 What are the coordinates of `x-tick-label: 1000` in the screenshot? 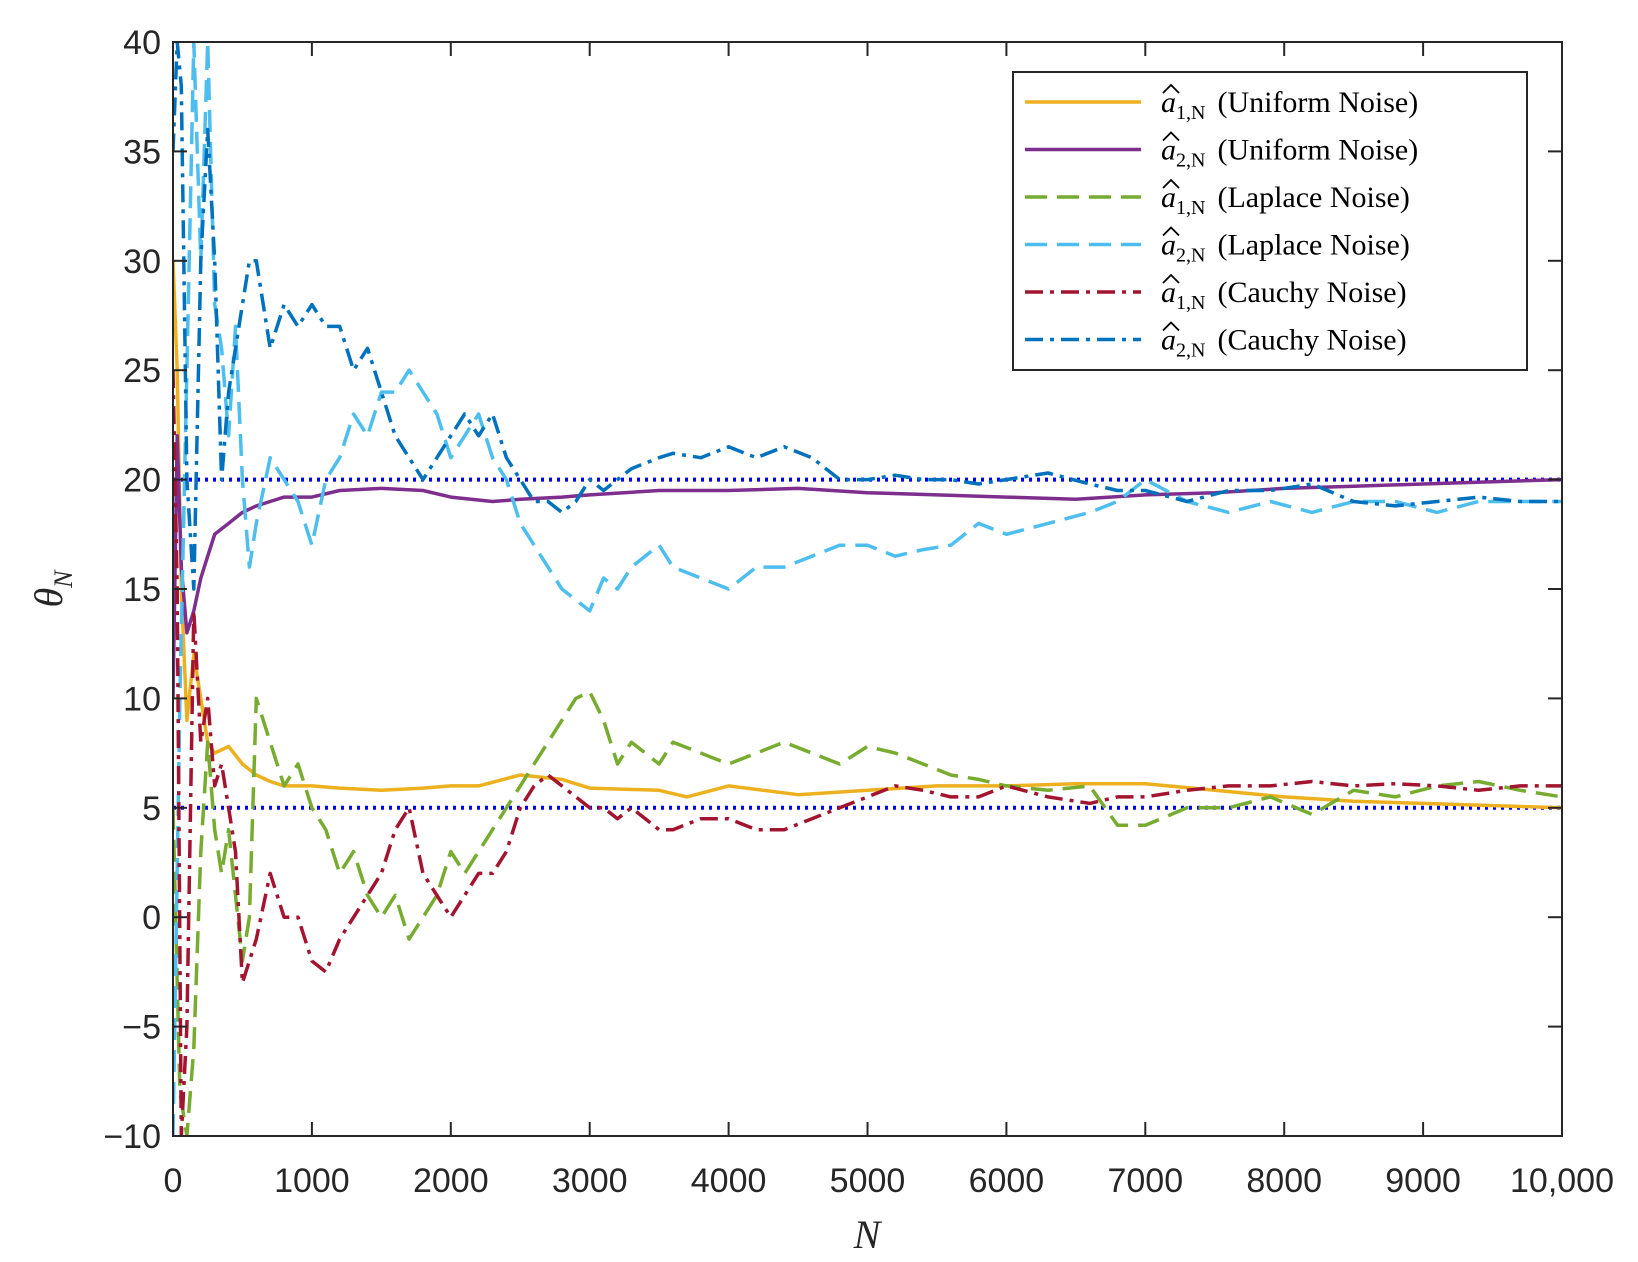 It's located at (312, 1181).